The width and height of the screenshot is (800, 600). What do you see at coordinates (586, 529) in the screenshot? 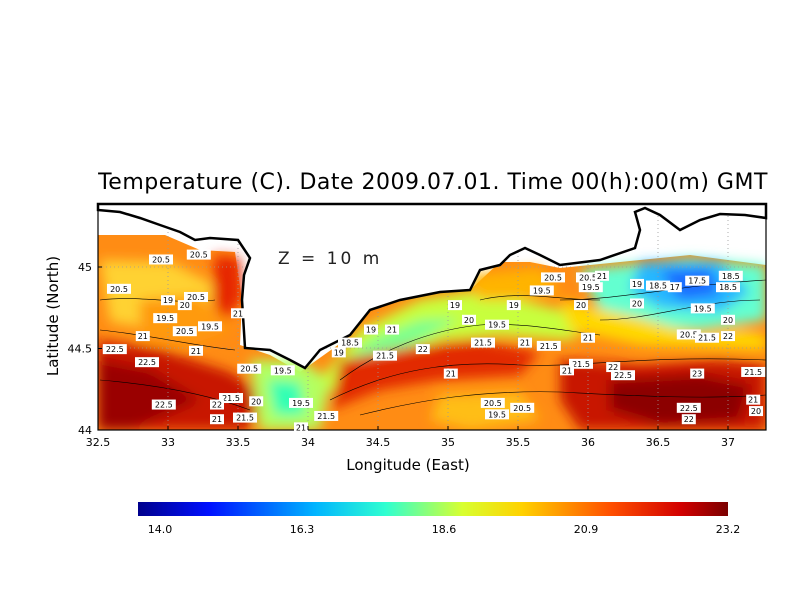
I see `colorbar-tick-label: 20.9` at bounding box center [586, 529].